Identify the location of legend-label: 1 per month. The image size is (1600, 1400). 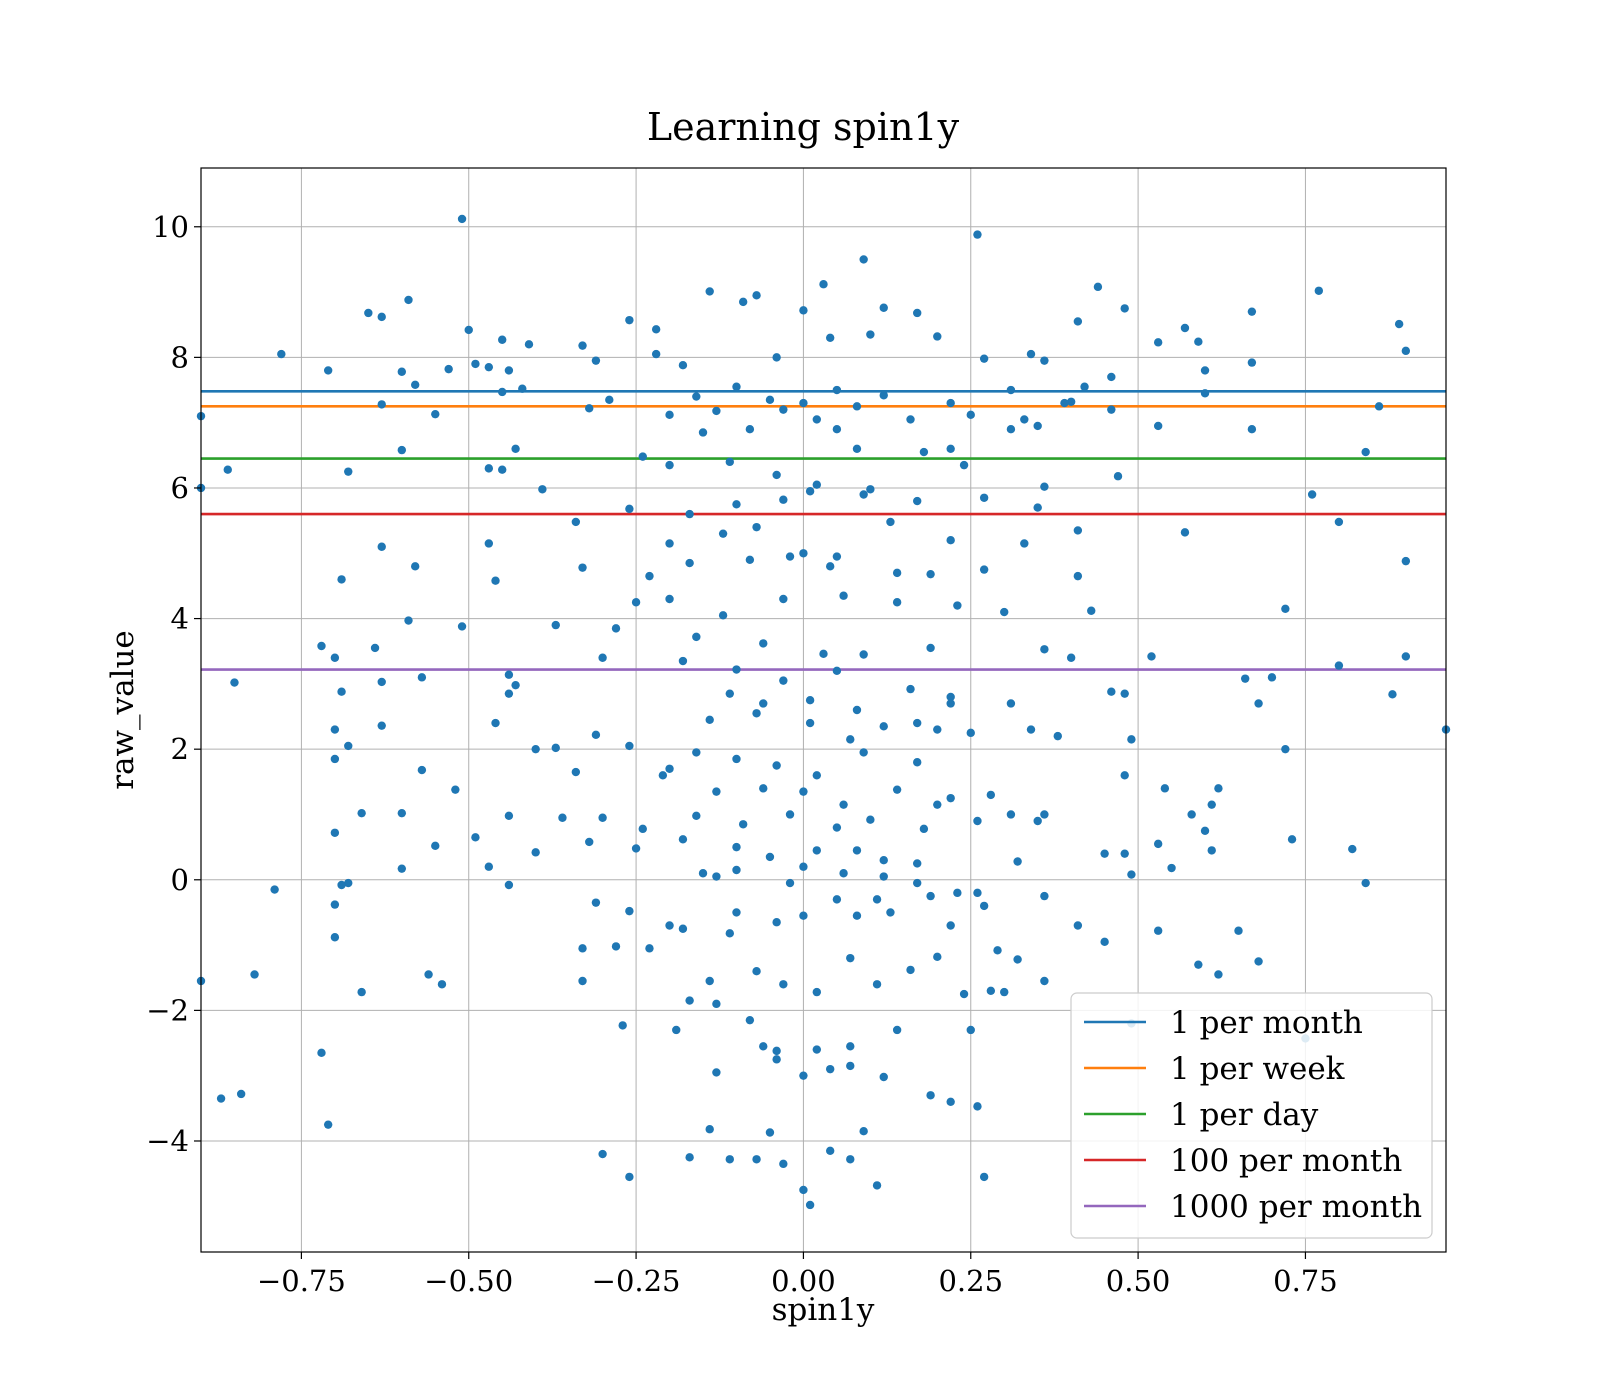
(1266, 1023).